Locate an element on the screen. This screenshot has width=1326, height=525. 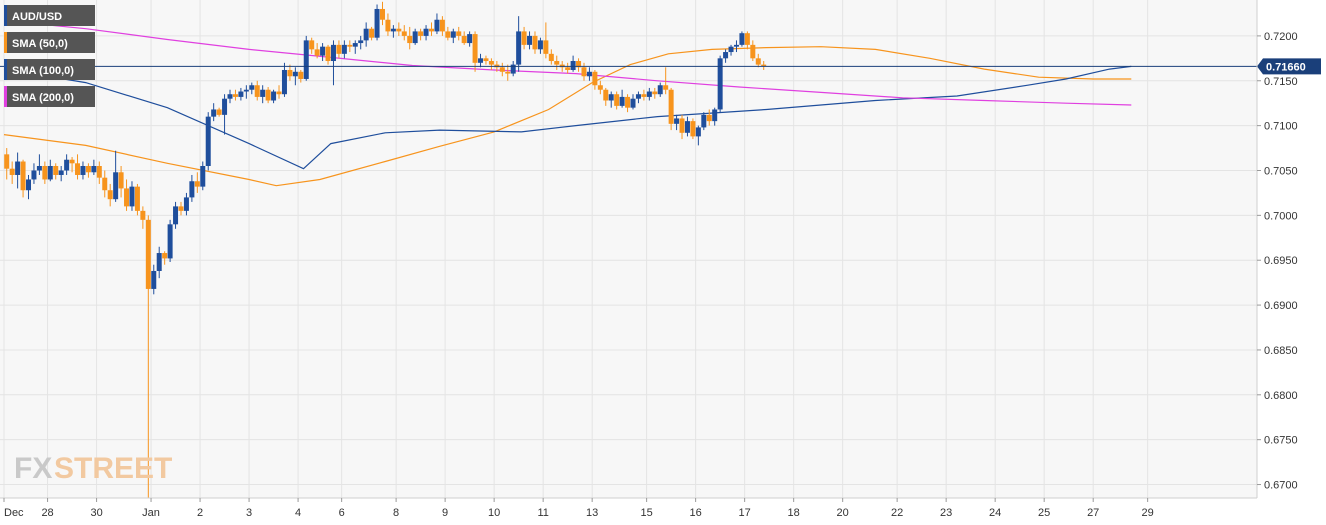
legend-item: SMA (100,0) is located at coordinates (49, 69).